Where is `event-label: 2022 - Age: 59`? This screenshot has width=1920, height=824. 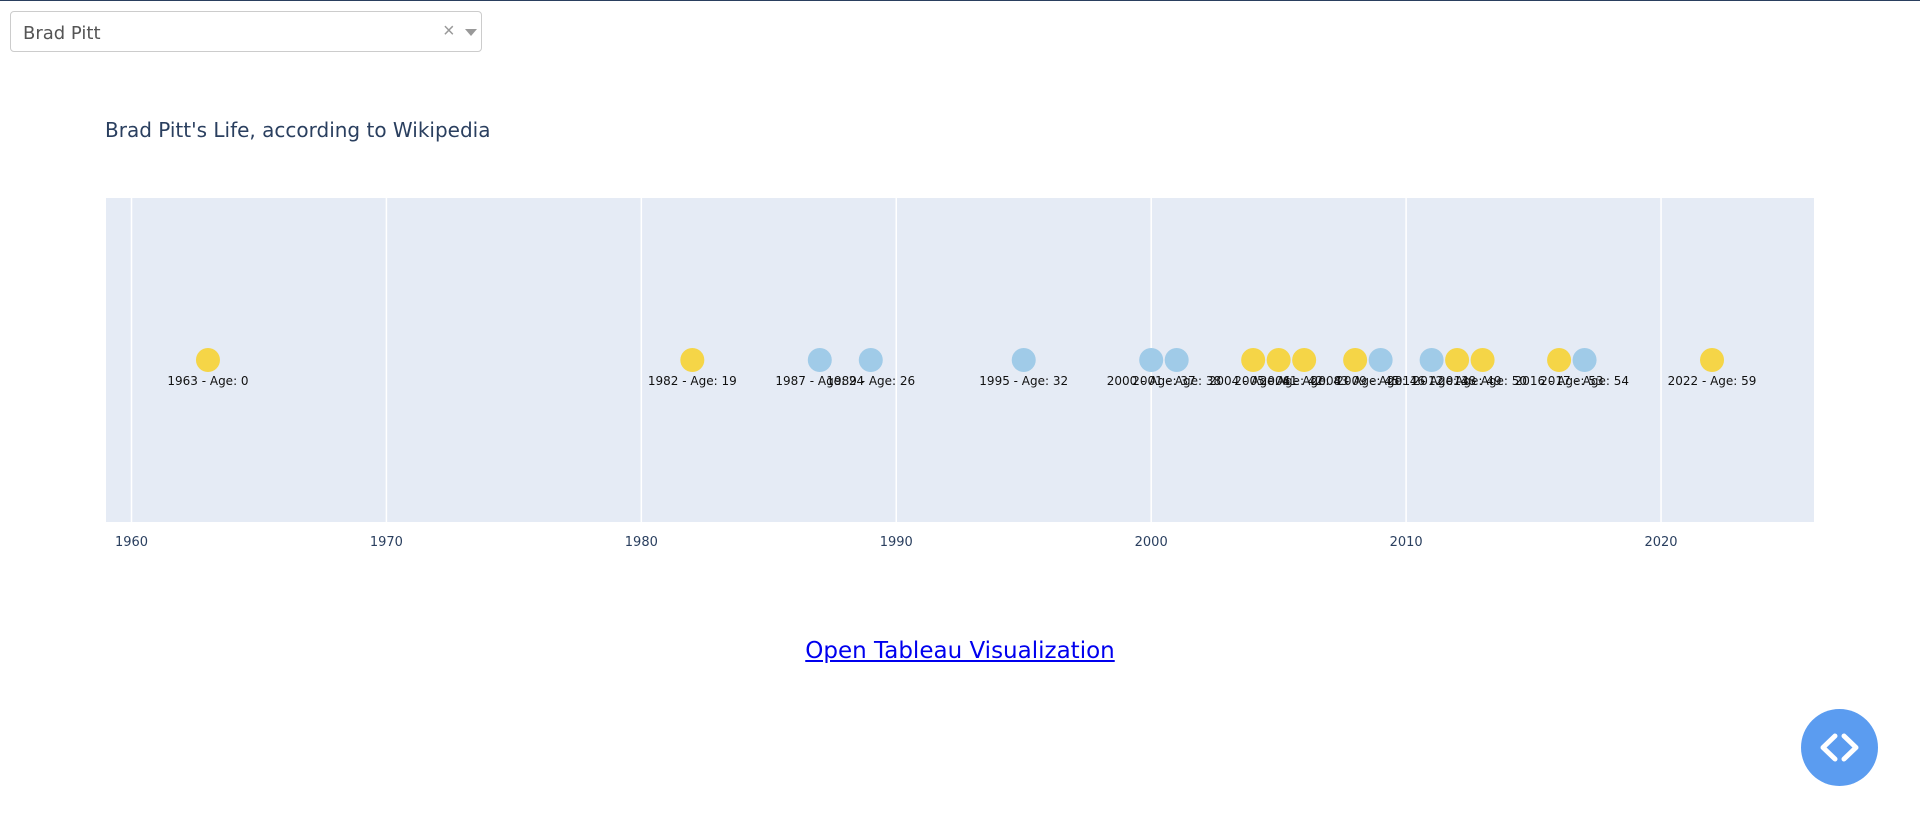
event-label: 2022 - Age: 59 is located at coordinates (1712, 381).